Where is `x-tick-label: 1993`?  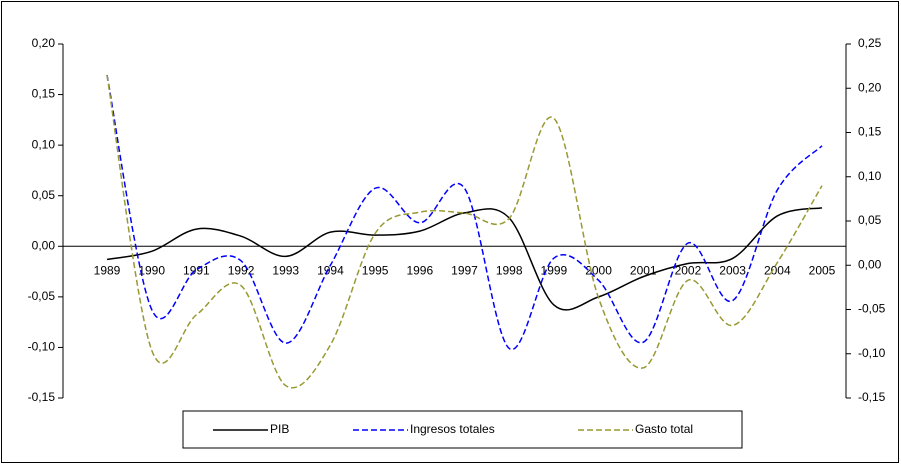
x-tick-label: 1993 is located at coordinates (285, 270).